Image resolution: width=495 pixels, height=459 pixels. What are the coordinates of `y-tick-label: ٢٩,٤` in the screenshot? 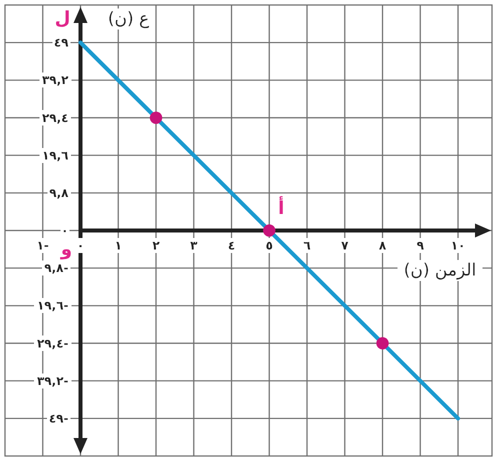 It's located at (55, 117).